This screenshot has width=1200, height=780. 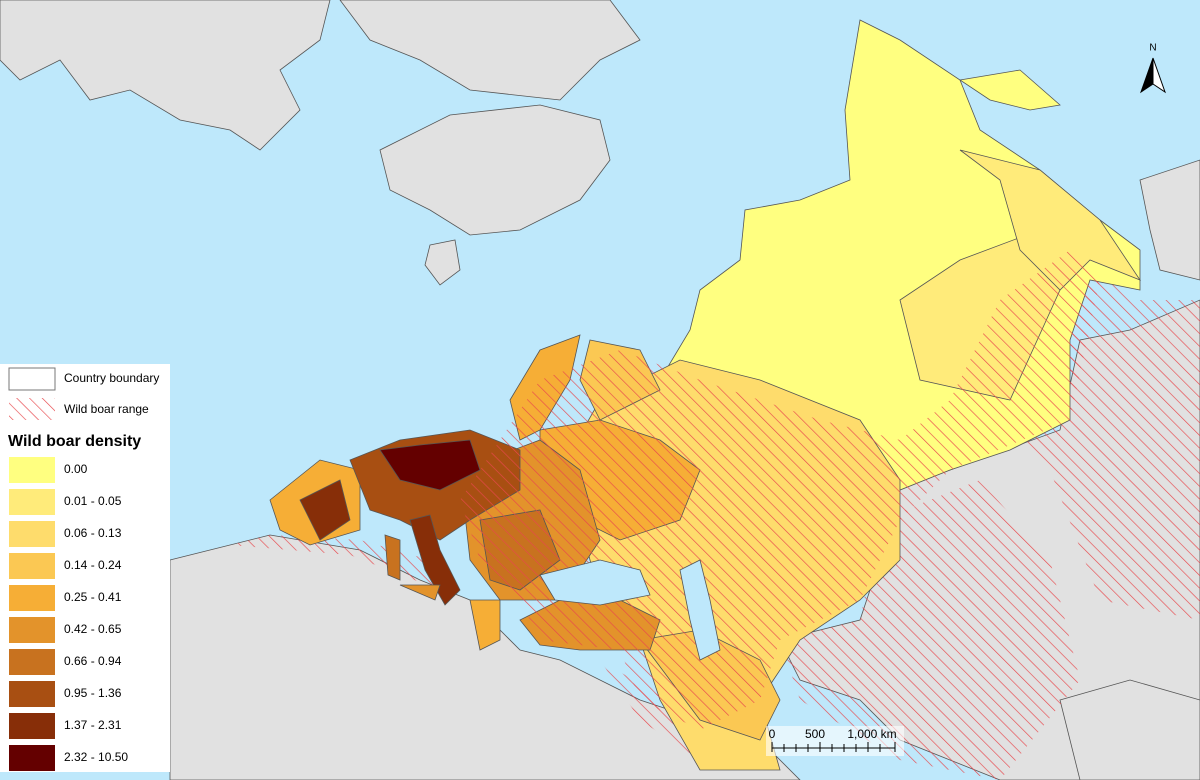 I want to click on scale-bar: 0 500 1,000 km, so click(x=835, y=741).